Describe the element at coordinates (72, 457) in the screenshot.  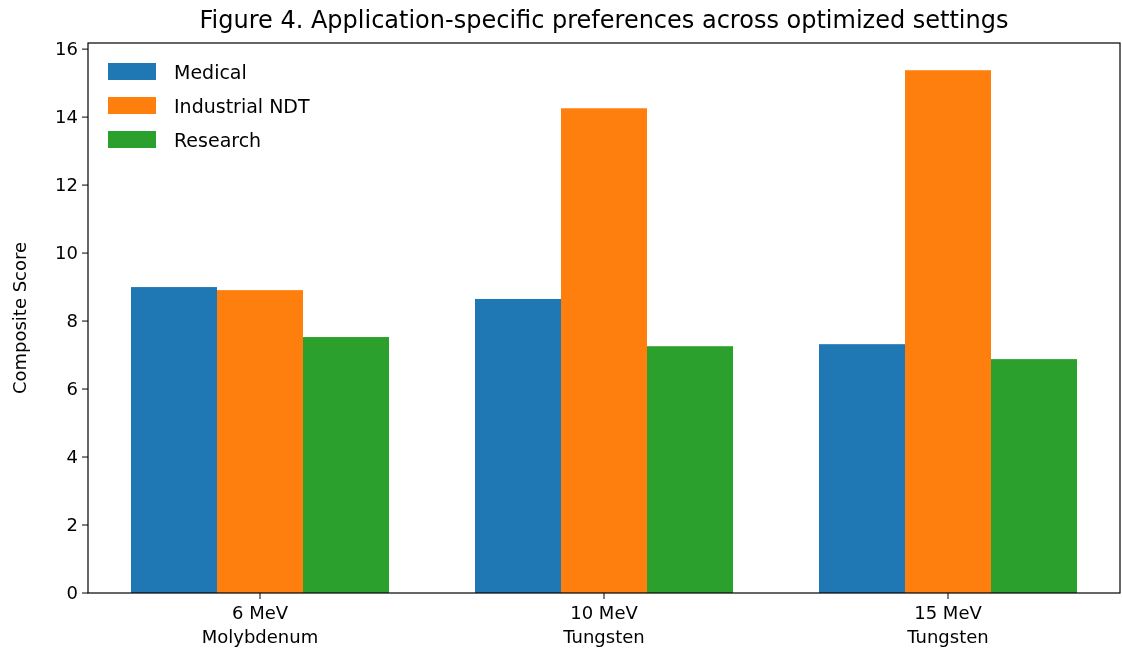
I see `y-tick-label: 4` at that location.